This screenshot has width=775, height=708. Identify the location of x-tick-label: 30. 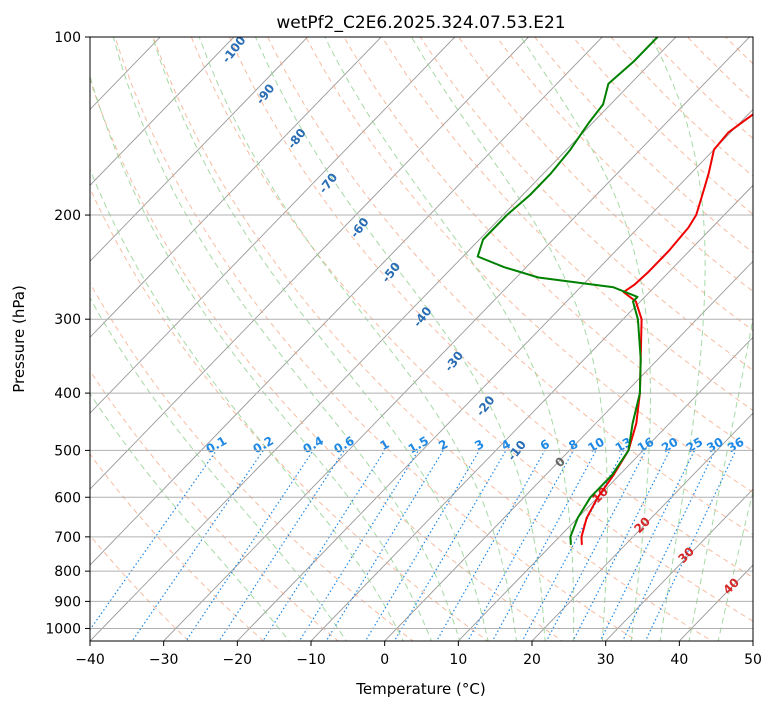
(606, 660).